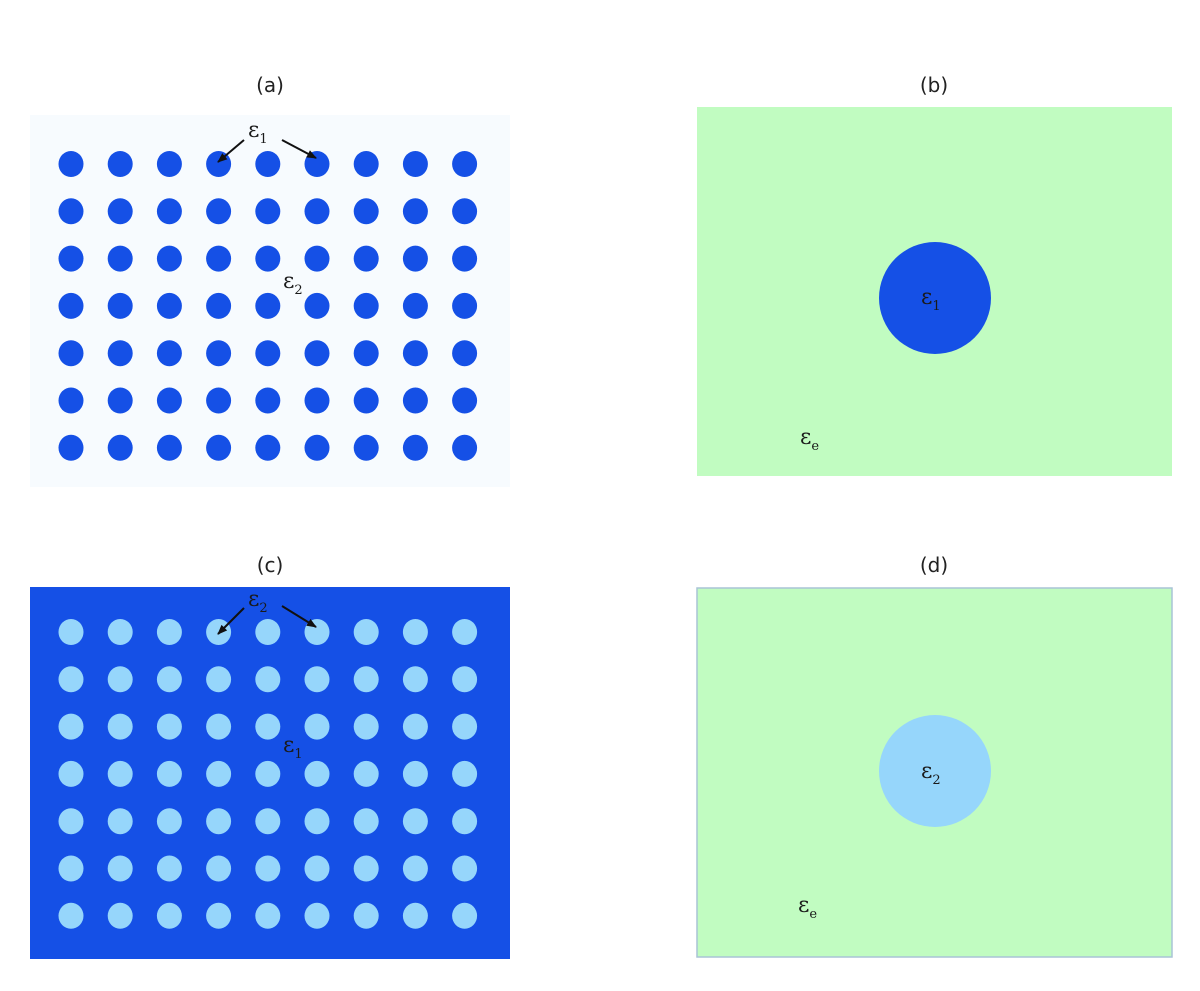 This screenshot has width=1200, height=991. I want to click on panel-a-matrix-label: ε2, so click(293, 283).